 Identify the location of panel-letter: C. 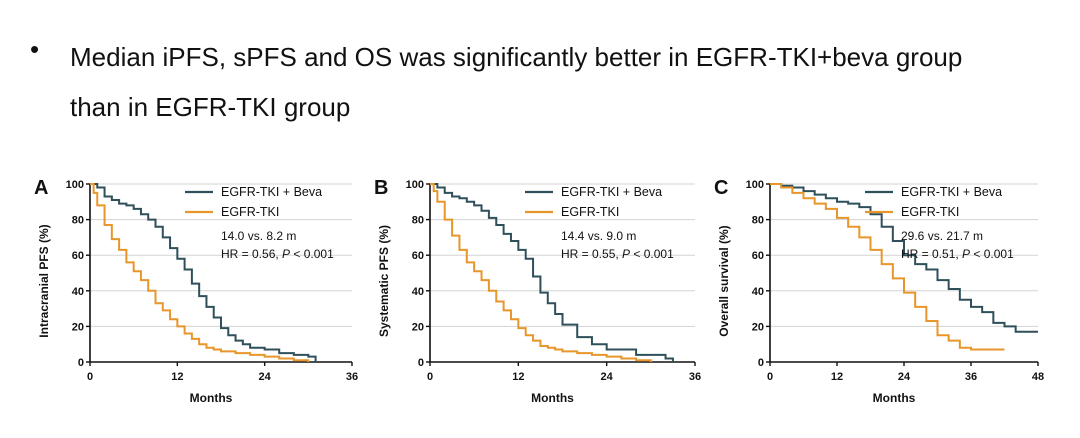
(721, 188).